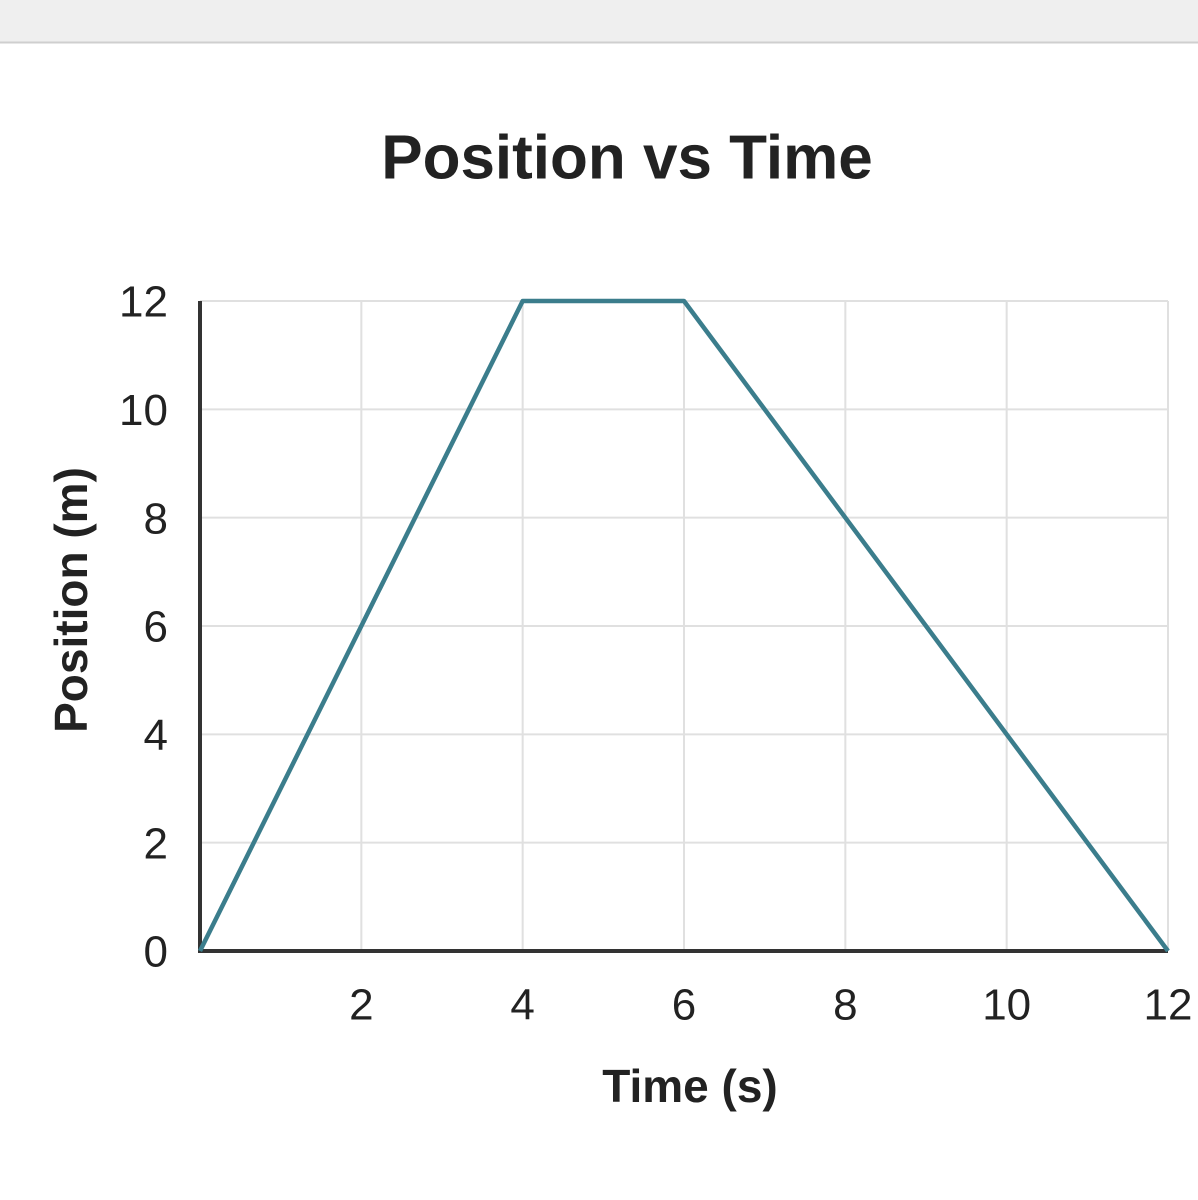  I want to click on chart-title: Position vs Time, so click(627, 157).